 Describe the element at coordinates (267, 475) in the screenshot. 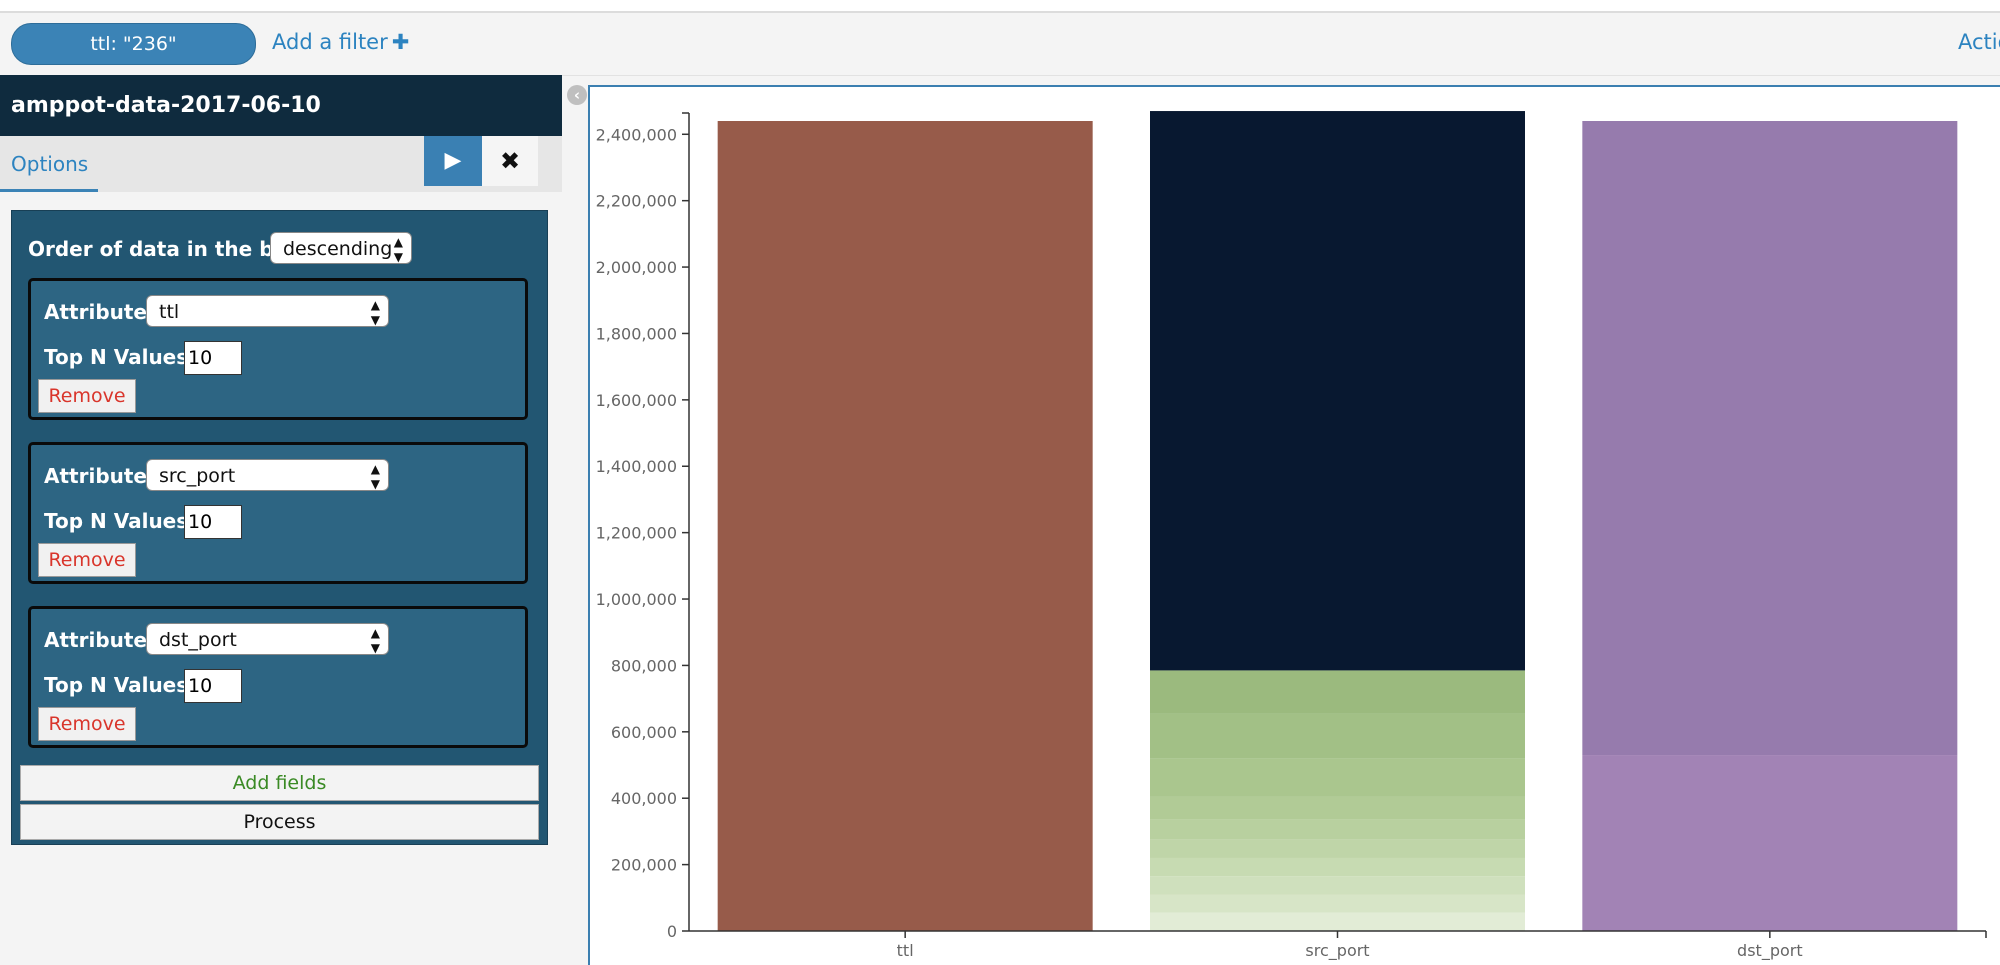

I see `attribute-select: src_port ▲ ▼` at that location.